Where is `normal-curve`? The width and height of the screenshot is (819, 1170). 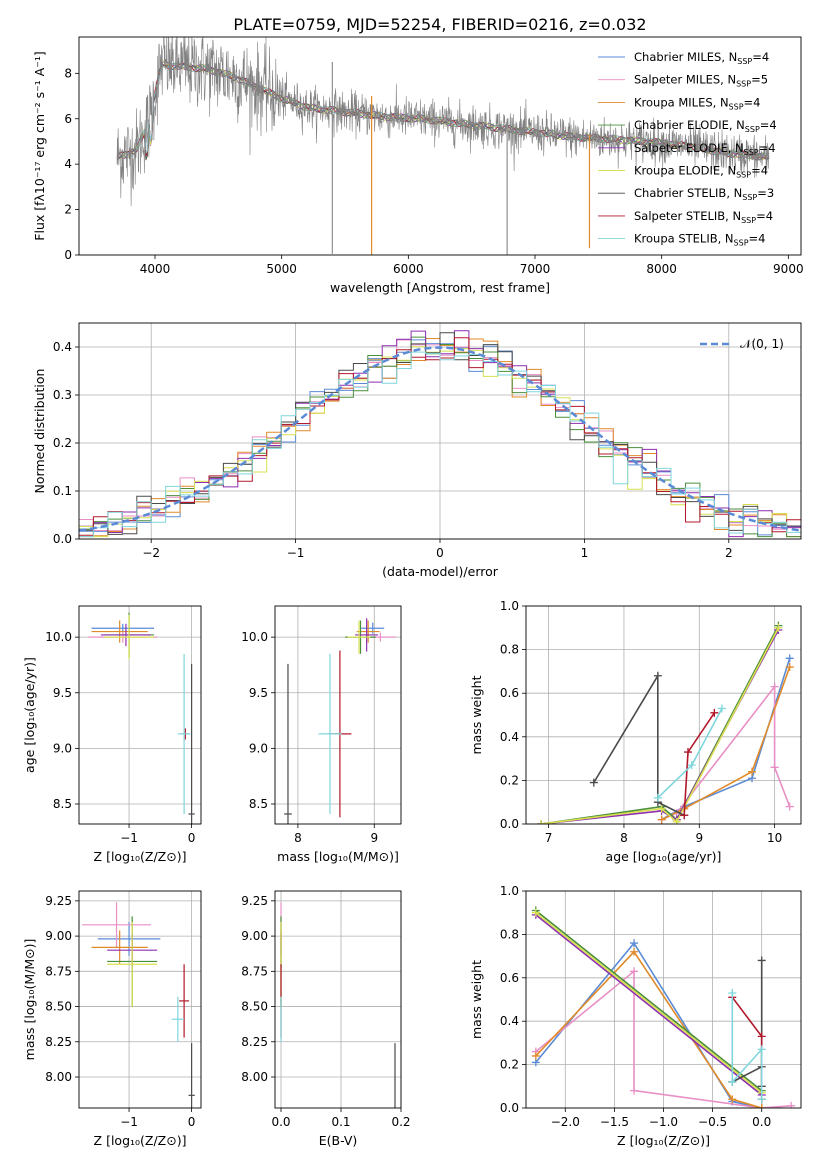
normal-curve is located at coordinates (440, 439).